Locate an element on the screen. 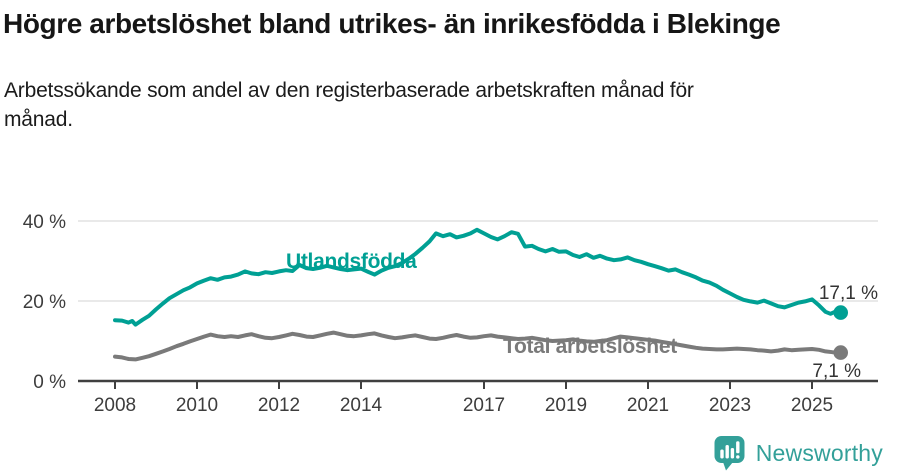 Image resolution: width=900 pixels, height=474 pixels. x-tick-label-2012: 2012 is located at coordinates (279, 405).